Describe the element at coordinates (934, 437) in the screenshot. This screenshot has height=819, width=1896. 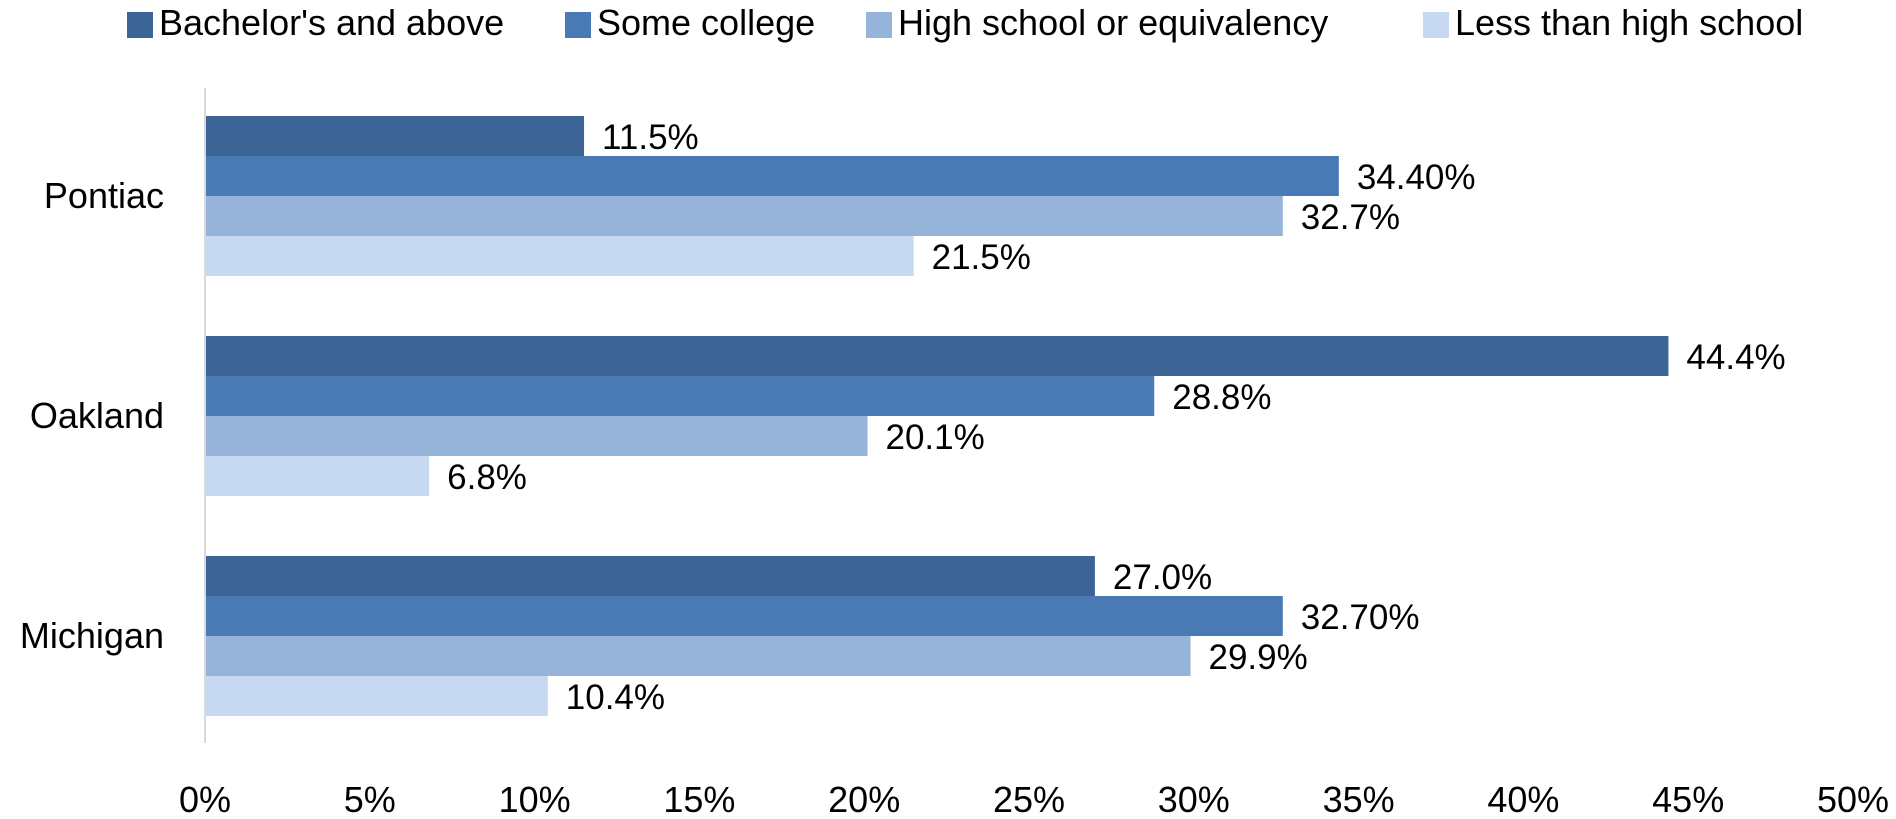
I see `data-label-oakland-2: 20.1%` at that location.